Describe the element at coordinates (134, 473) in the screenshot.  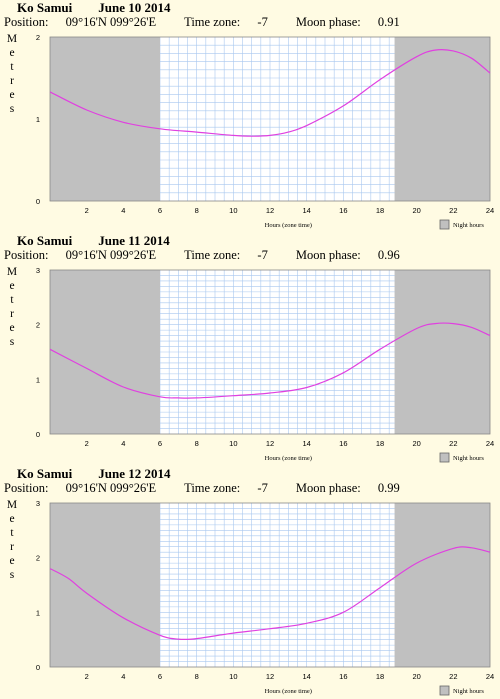
I see `chart-date: June 12 2014` at that location.